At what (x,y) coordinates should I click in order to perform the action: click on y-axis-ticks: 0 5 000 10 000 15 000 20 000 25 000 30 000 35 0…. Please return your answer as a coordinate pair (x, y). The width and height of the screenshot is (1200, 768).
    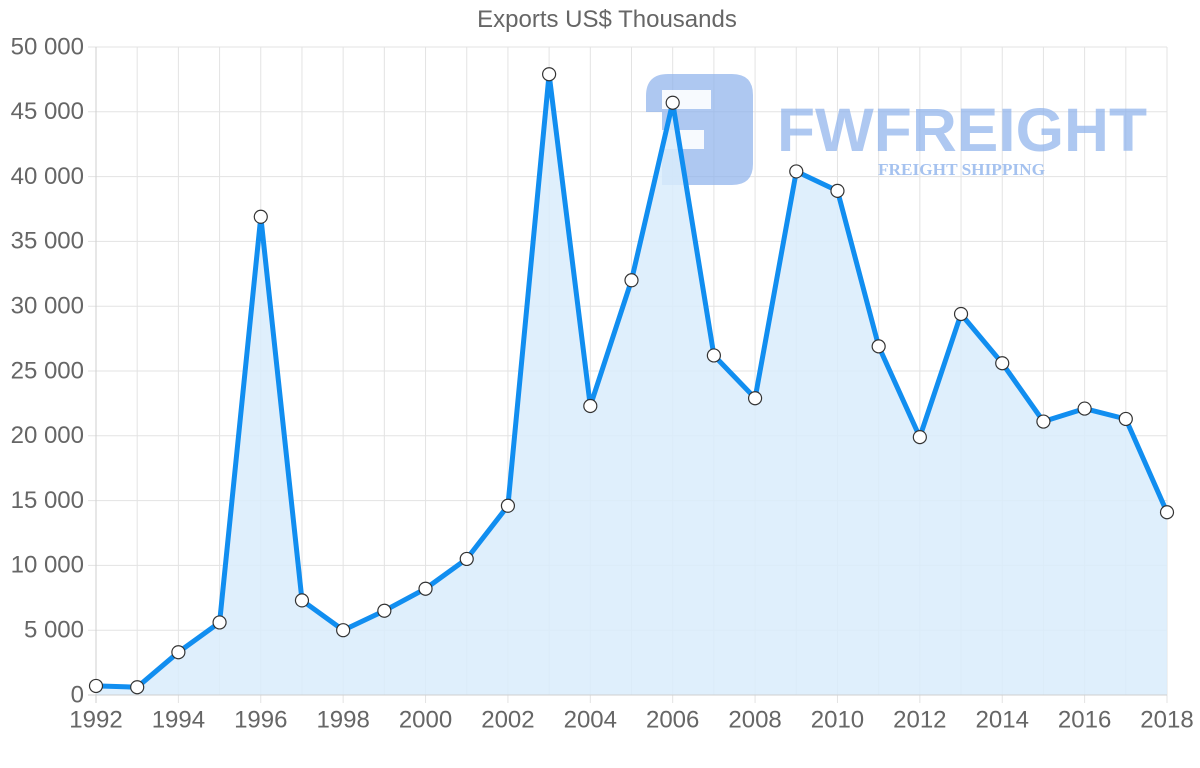
    Looking at the image, I should click on (47, 370).